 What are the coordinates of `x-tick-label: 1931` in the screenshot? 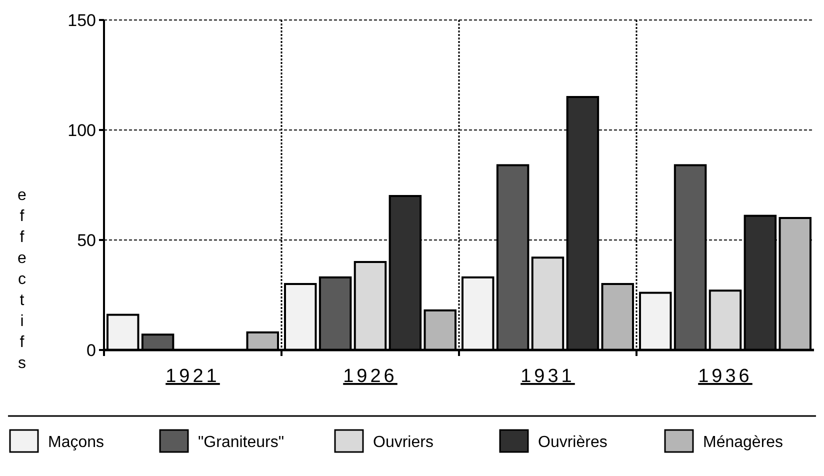 It's located at (547, 376).